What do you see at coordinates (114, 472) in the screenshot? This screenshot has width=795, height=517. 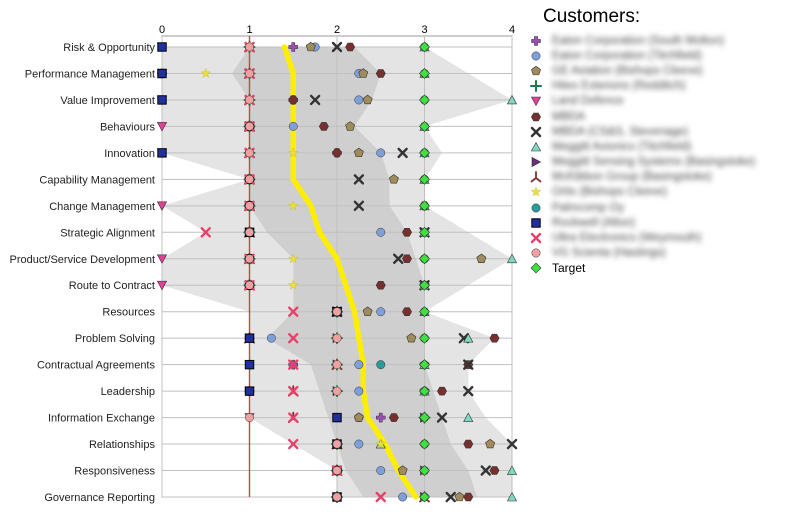 I see `category-label: Responsiveness` at bounding box center [114, 472].